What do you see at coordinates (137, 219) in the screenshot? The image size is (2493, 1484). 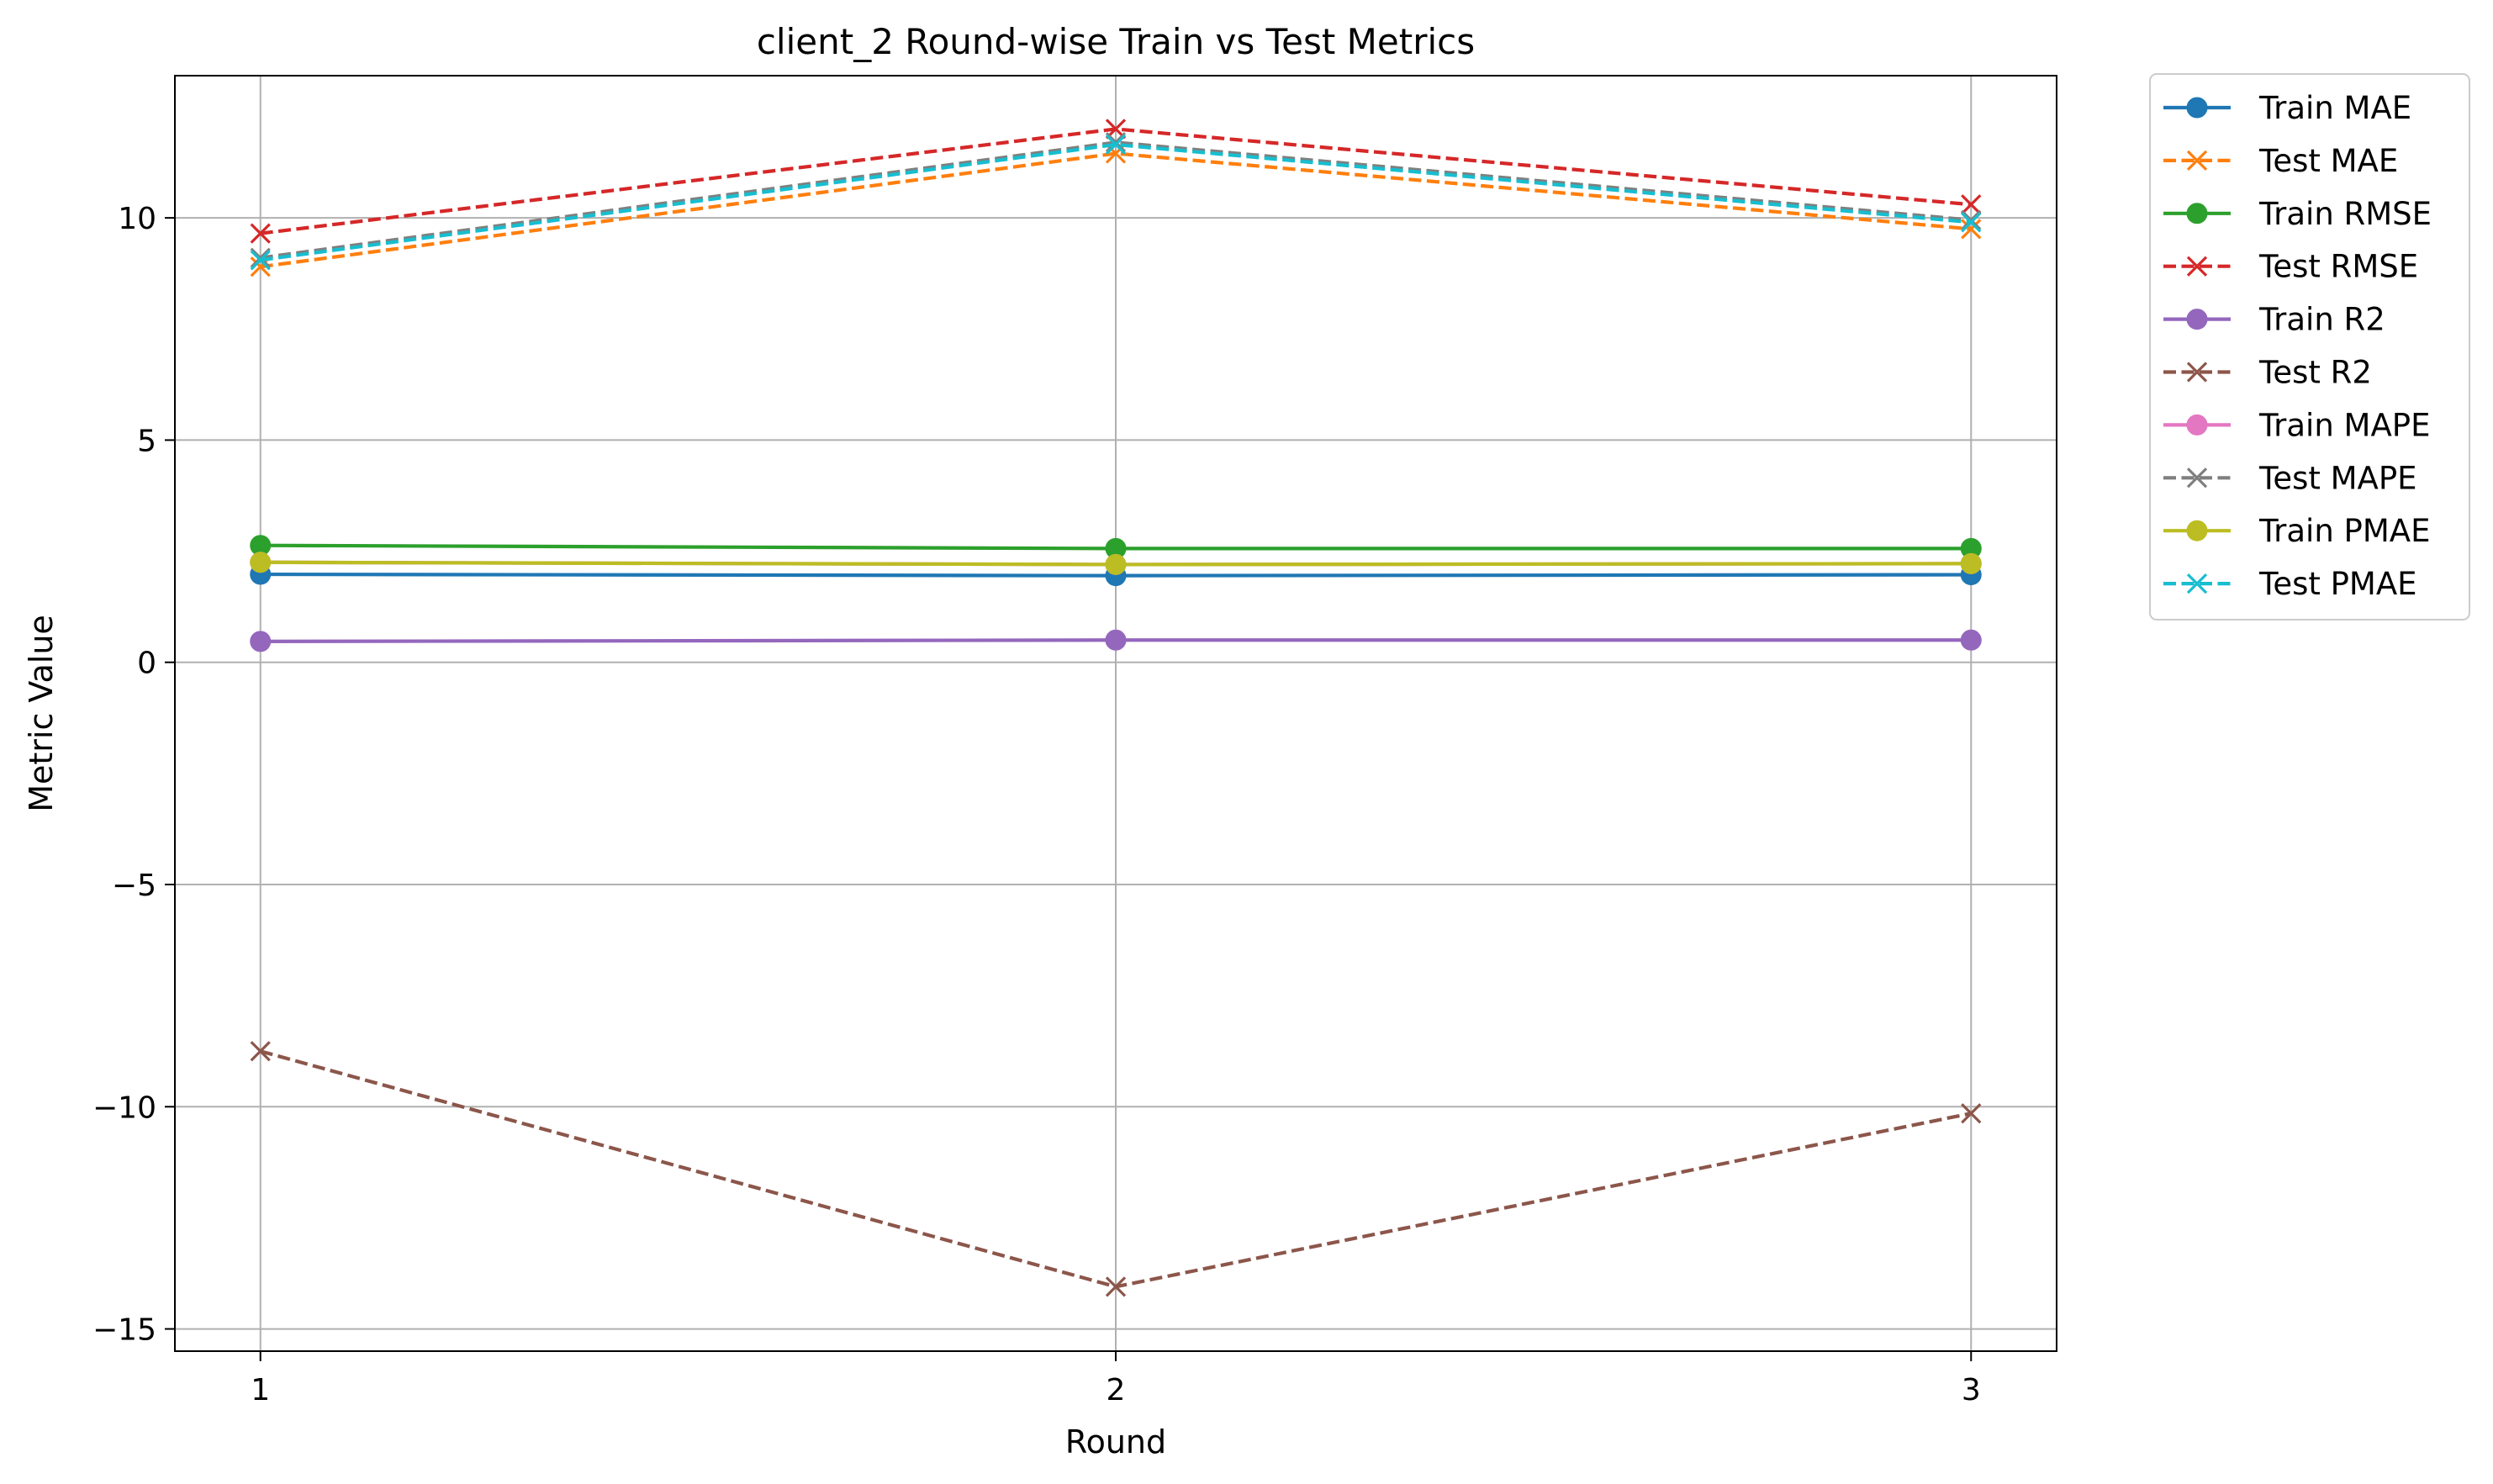 I see `y-tick-label: 10` at bounding box center [137, 219].